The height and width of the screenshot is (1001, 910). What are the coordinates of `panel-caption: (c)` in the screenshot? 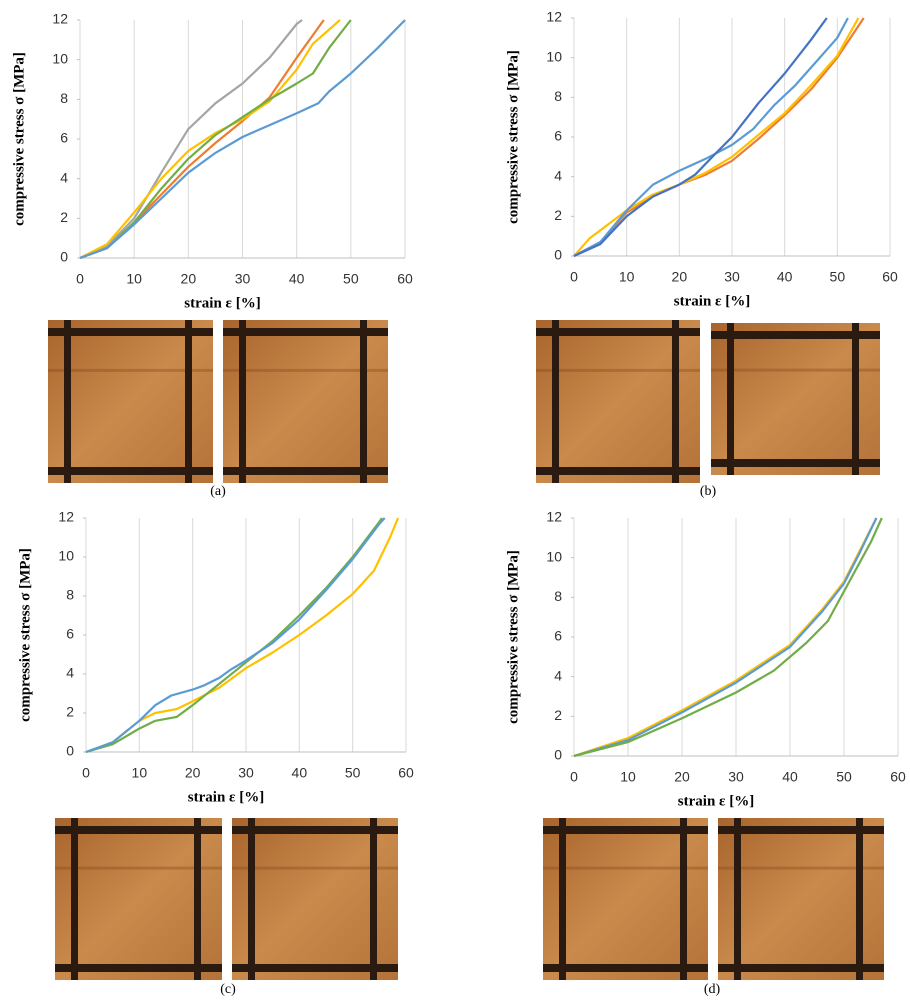 It's located at (228, 989).